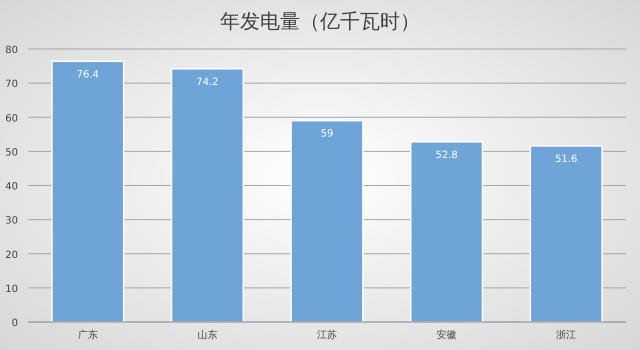 This screenshot has height=350, width=640. I want to click on x-tick-label: 江苏, so click(327, 335).